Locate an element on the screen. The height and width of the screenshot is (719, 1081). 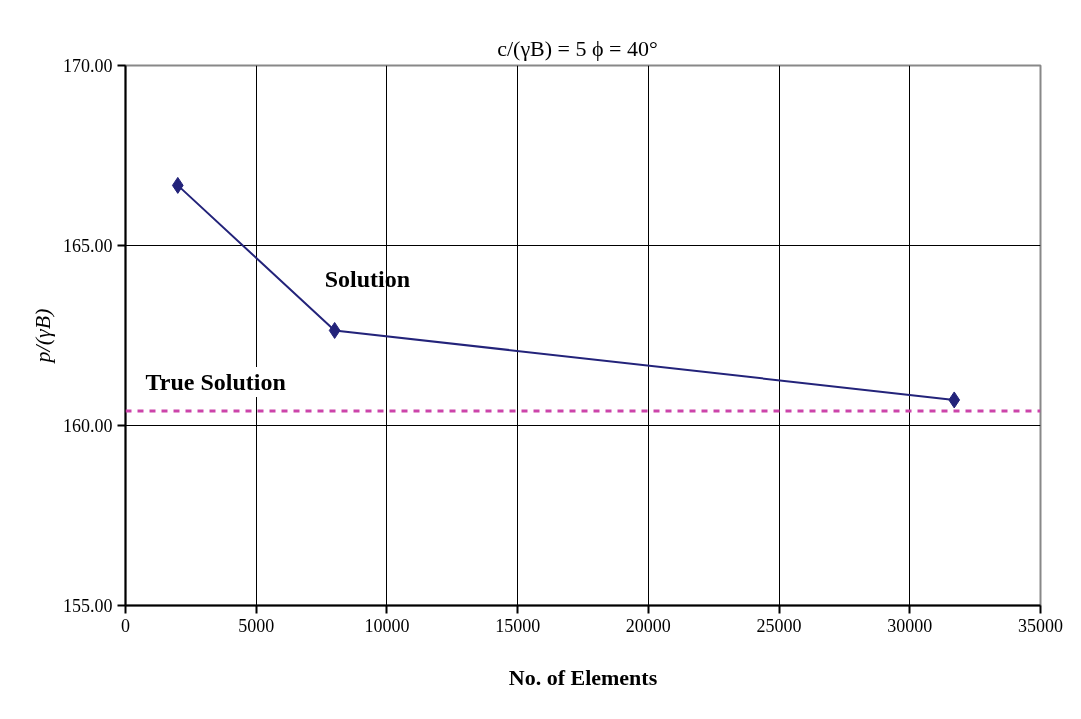
x-axis-title: No. of Elements is located at coordinates (583, 677).